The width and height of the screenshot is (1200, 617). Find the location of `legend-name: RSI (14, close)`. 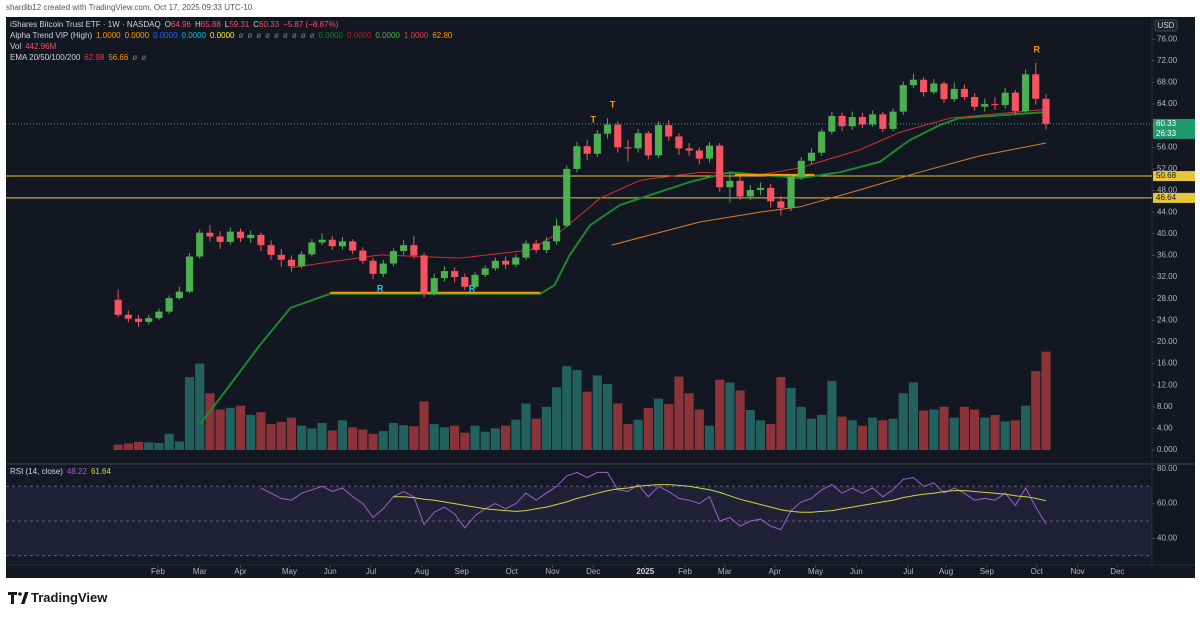

legend-name: RSI (14, close) is located at coordinates (36, 471).